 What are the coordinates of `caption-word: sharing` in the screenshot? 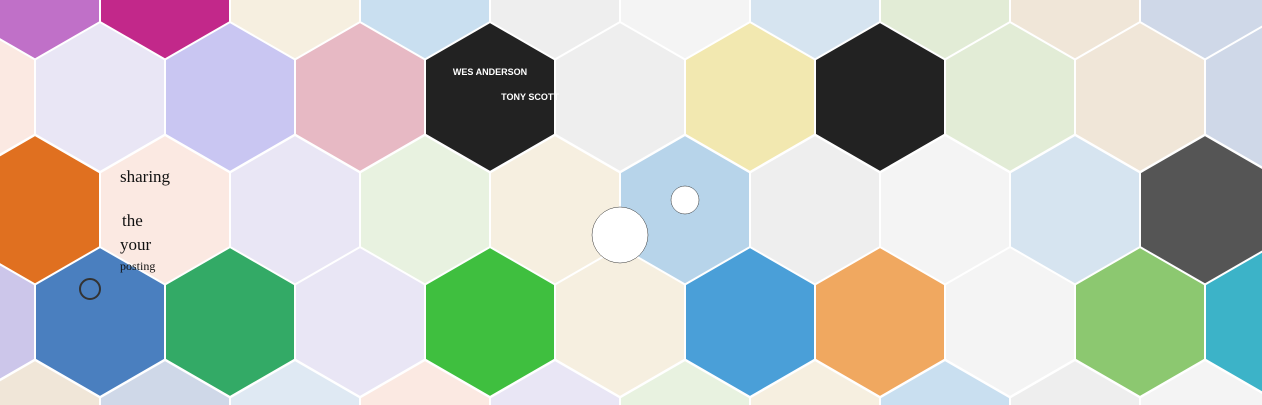 It's located at (145, 176).